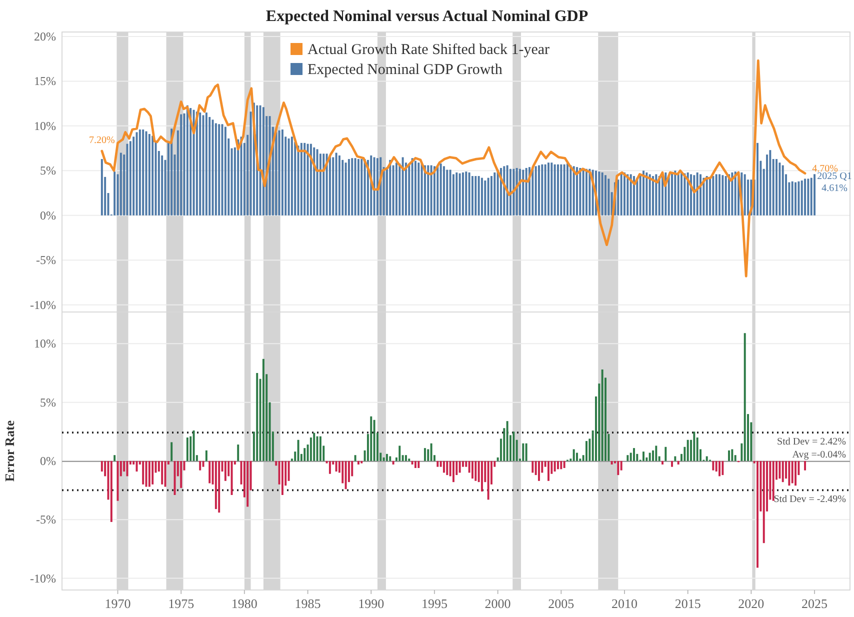 The width and height of the screenshot is (854, 617). I want to click on x-tick-label: 1970, so click(117, 603).